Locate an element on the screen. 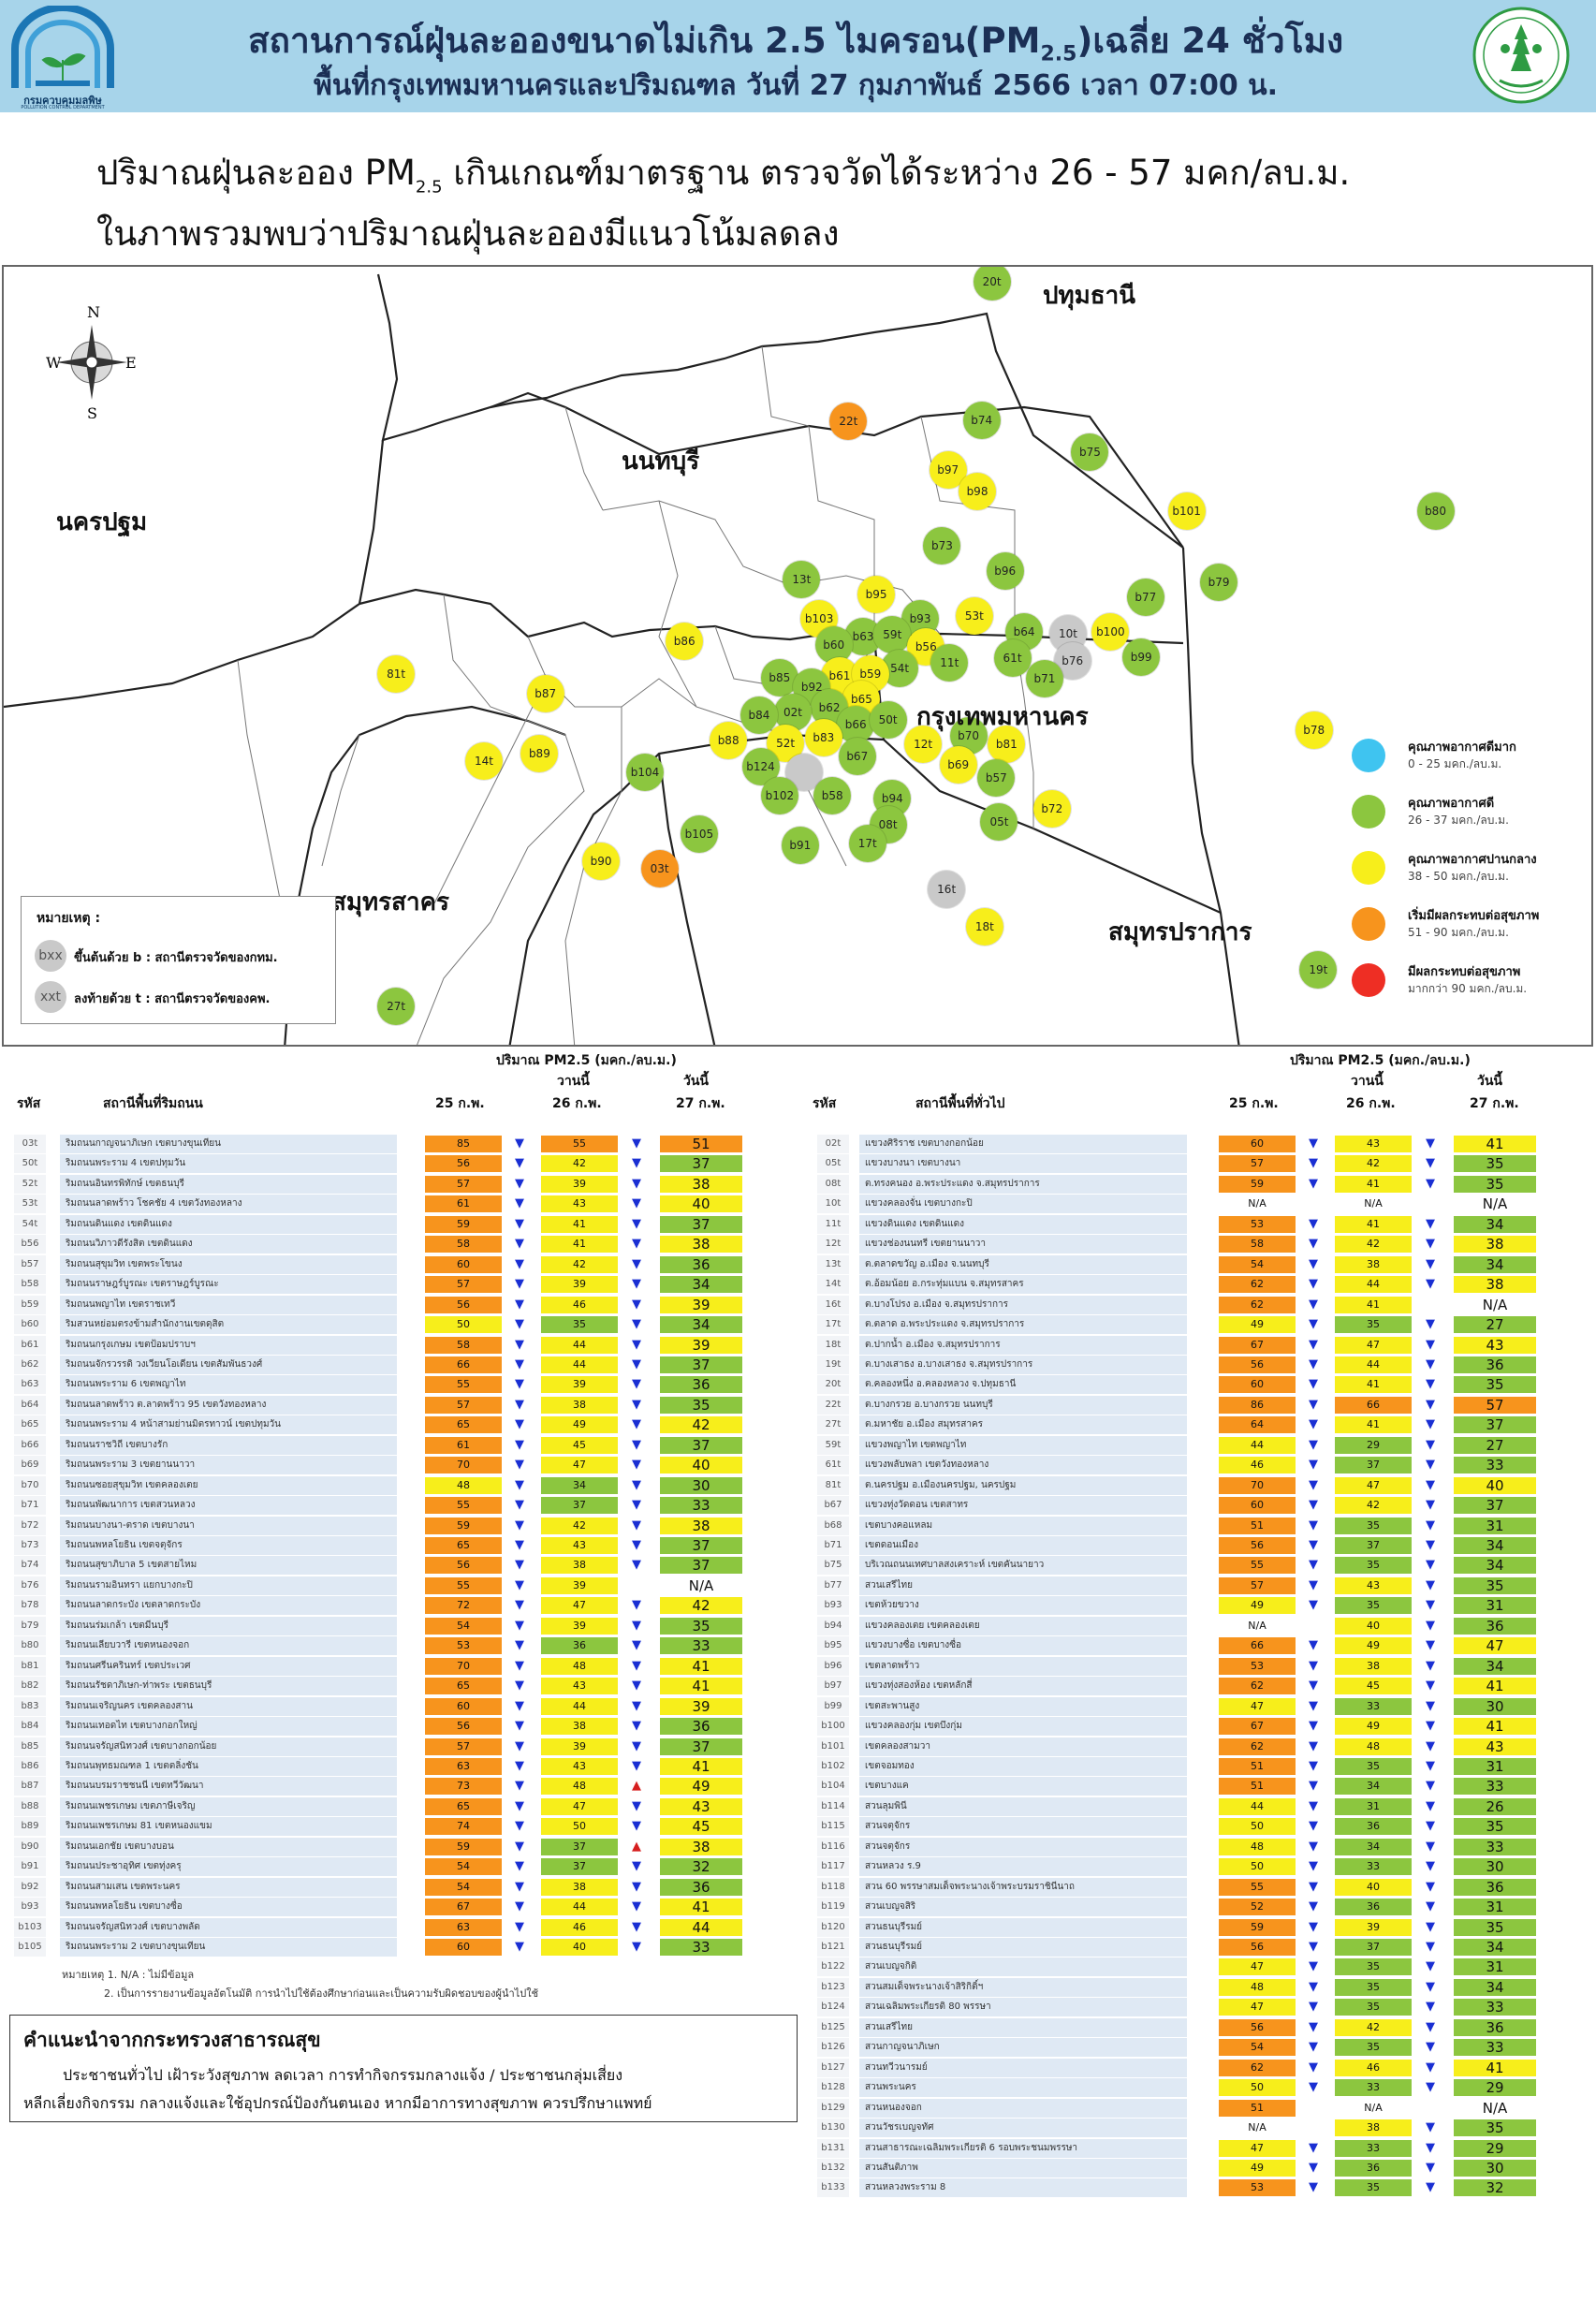  value-25-feb: 57 is located at coordinates (463, 1184).